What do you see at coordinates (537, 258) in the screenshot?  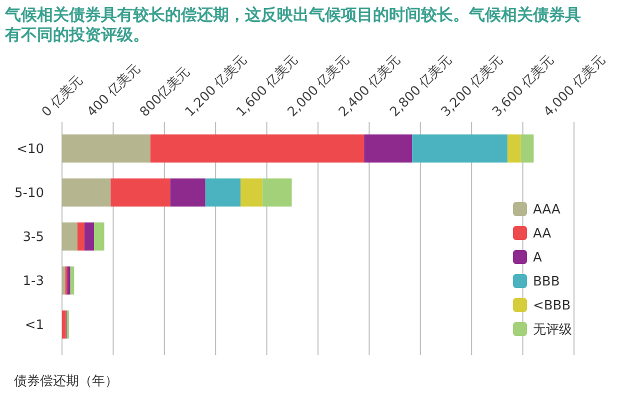 I see `legend-label: A` at bounding box center [537, 258].